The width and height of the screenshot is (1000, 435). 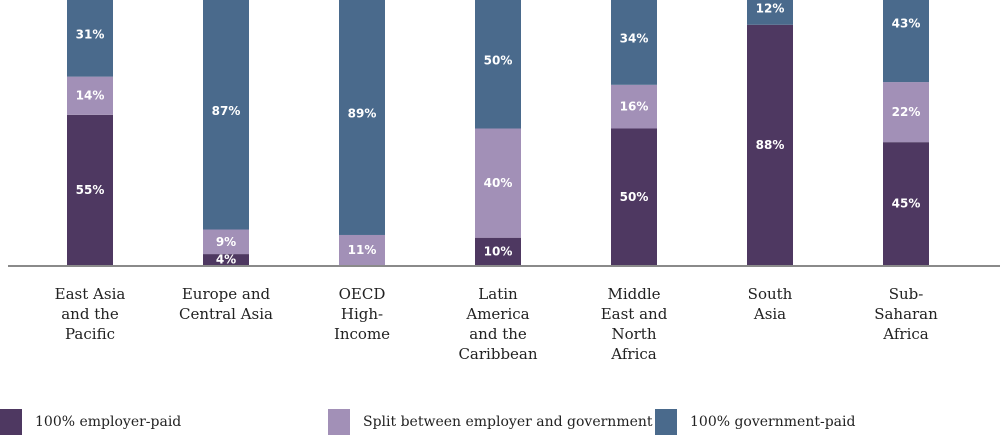 I want to click on data-label: 88%, so click(x=770, y=145).